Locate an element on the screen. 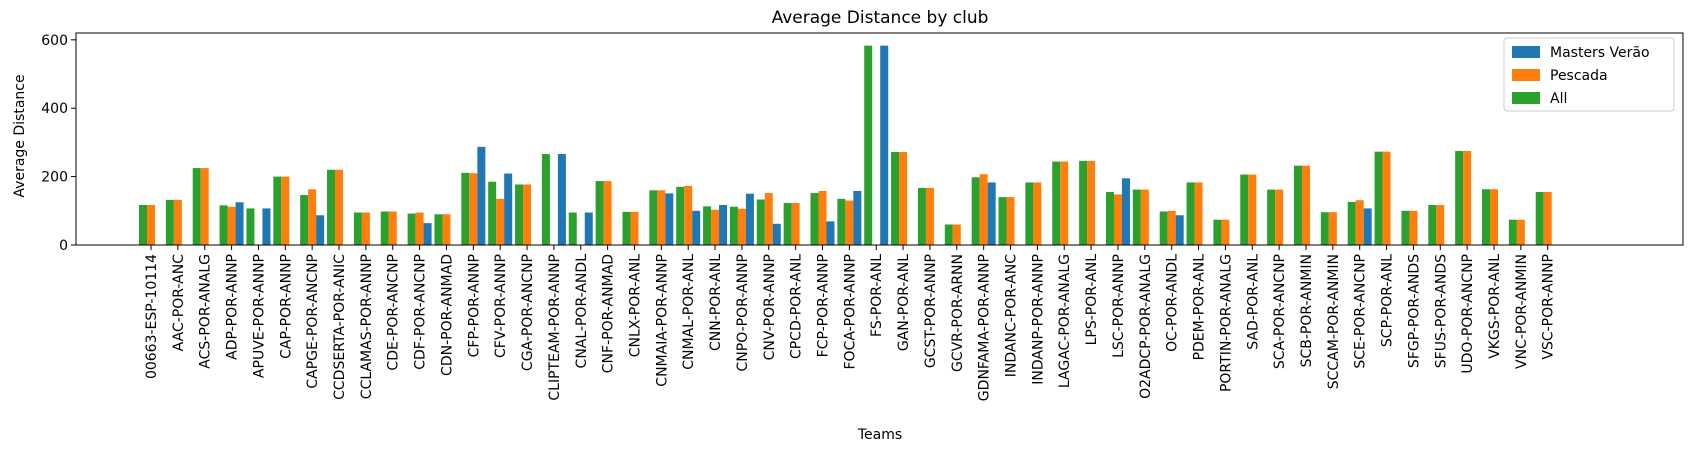 The height and width of the screenshot is (450, 1694). bar-masters-ver-o-cnn-por-anl is located at coordinates (723, 224).